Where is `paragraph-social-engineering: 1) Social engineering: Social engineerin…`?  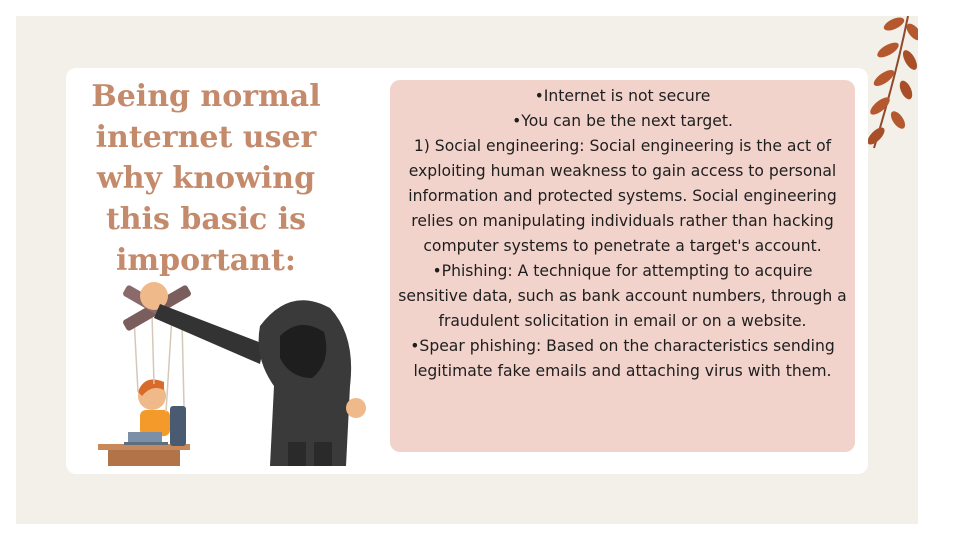 paragraph-social-engineering: 1) Social engineering: Social engineerin… is located at coordinates (622, 196).